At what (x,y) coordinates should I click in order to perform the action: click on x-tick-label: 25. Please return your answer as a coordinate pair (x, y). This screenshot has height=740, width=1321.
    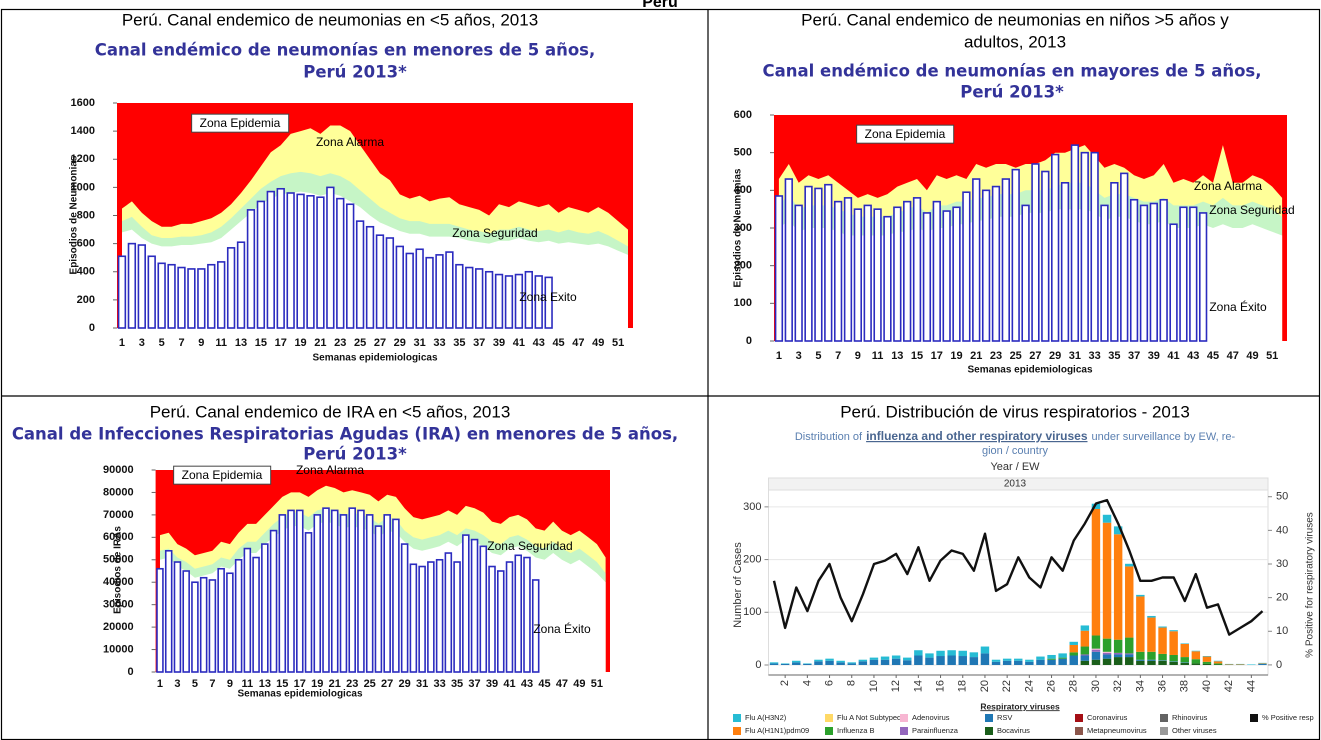
    Looking at the image, I should click on (1016, 356).